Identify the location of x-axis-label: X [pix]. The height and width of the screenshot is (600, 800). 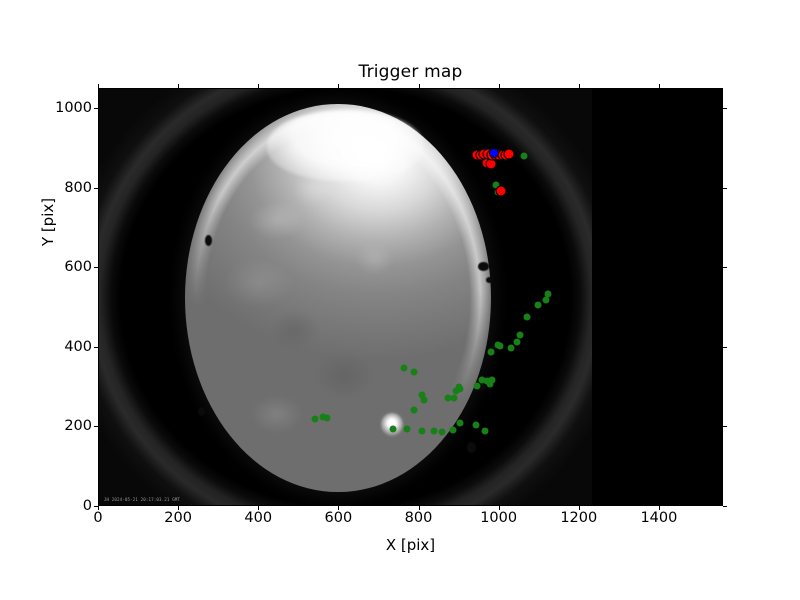
(410, 545).